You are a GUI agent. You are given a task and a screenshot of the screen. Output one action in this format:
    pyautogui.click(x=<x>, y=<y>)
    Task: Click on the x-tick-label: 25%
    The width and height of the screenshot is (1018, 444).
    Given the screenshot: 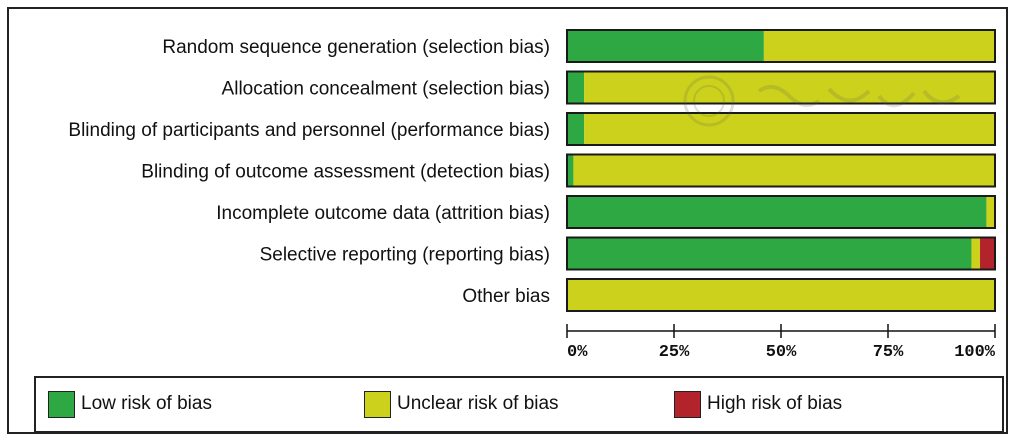 What is the action you would take?
    pyautogui.click(x=674, y=352)
    